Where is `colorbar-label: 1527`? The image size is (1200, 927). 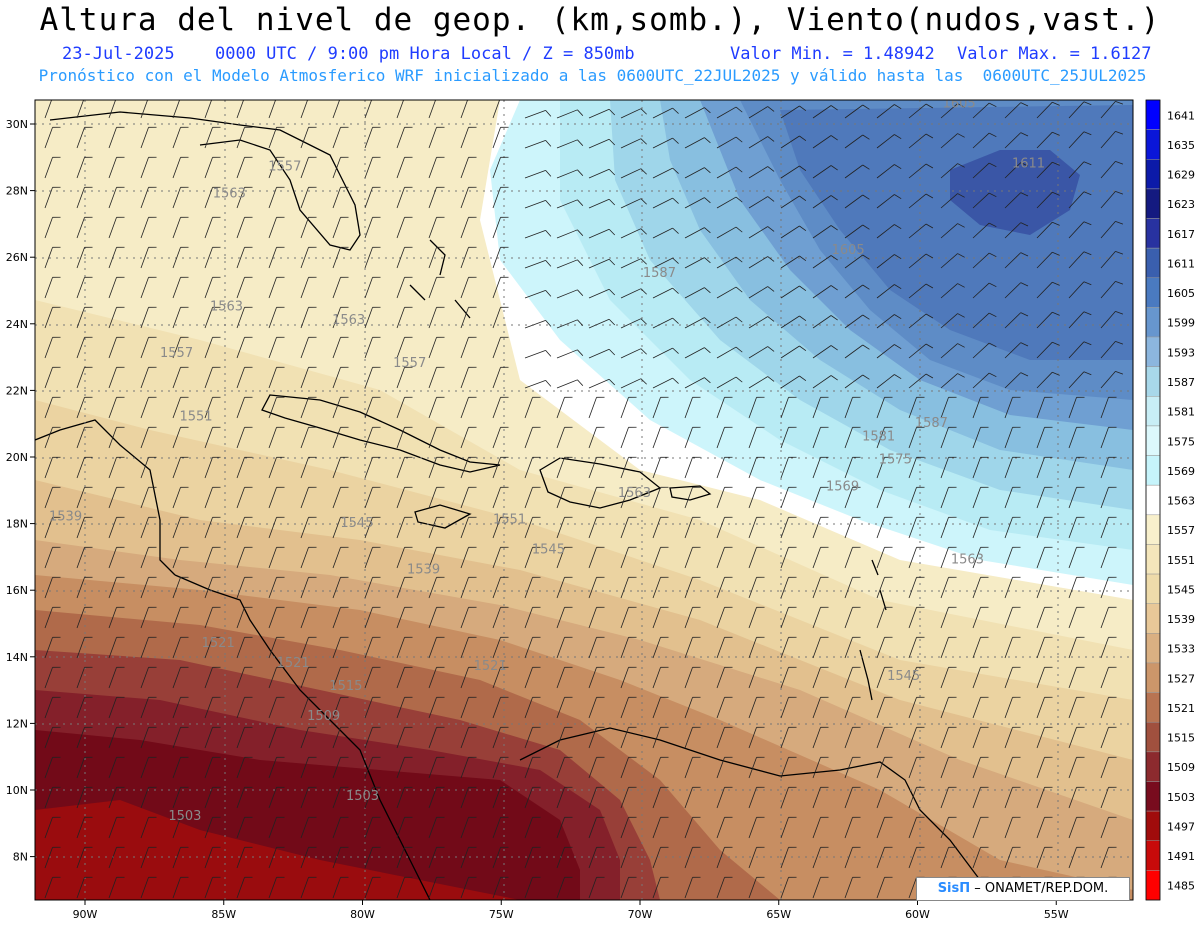 colorbar-label: 1527 is located at coordinates (1181, 678).